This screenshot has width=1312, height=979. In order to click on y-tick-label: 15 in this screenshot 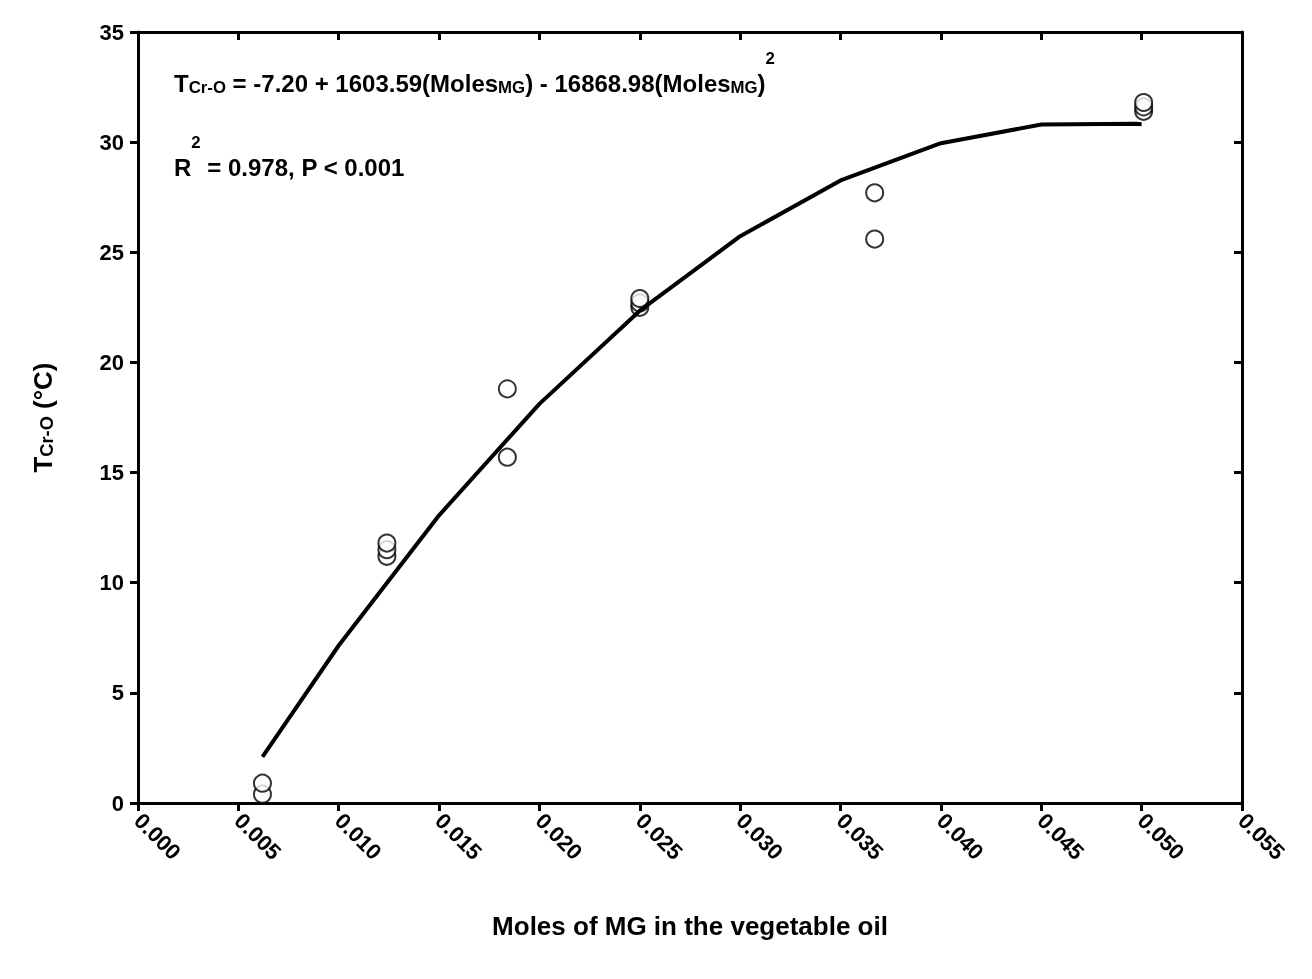, I will do `click(111, 473)`.